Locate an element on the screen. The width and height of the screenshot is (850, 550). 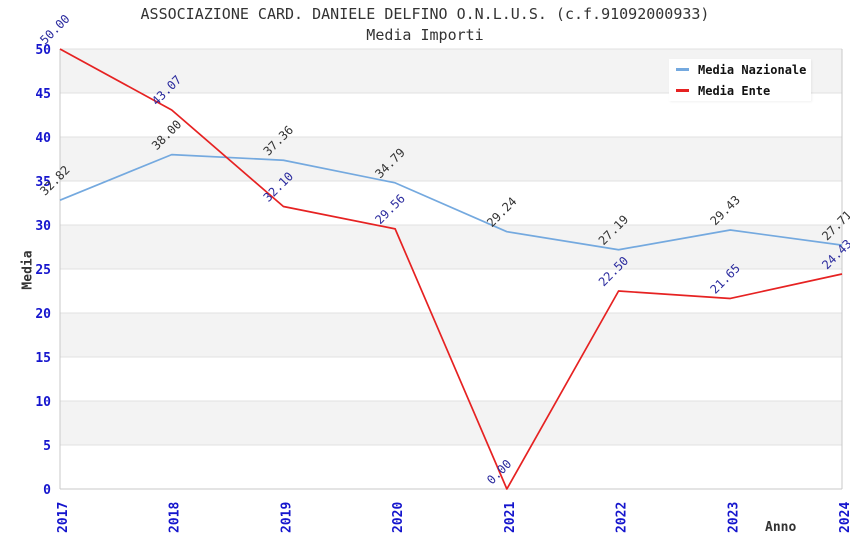
y-tick-label: 25 is located at coordinates (43, 270).